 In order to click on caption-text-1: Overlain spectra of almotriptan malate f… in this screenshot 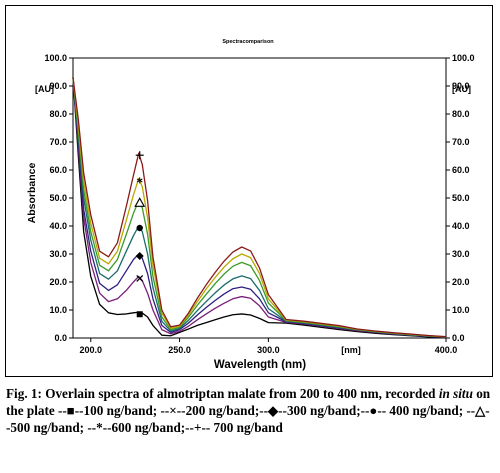, I will do `click(240, 393)`.